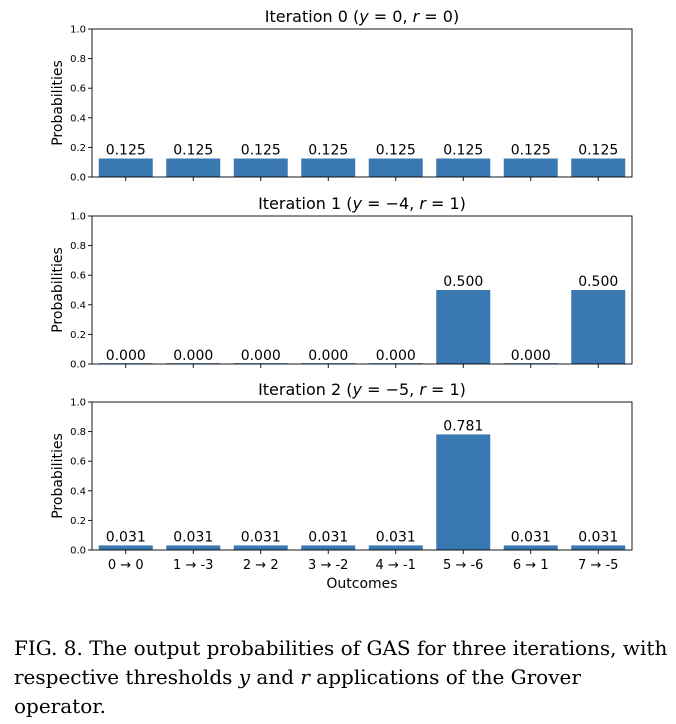 The image size is (676, 724). I want to click on chart-title-part: Iteration 2 (, so click(305, 389).